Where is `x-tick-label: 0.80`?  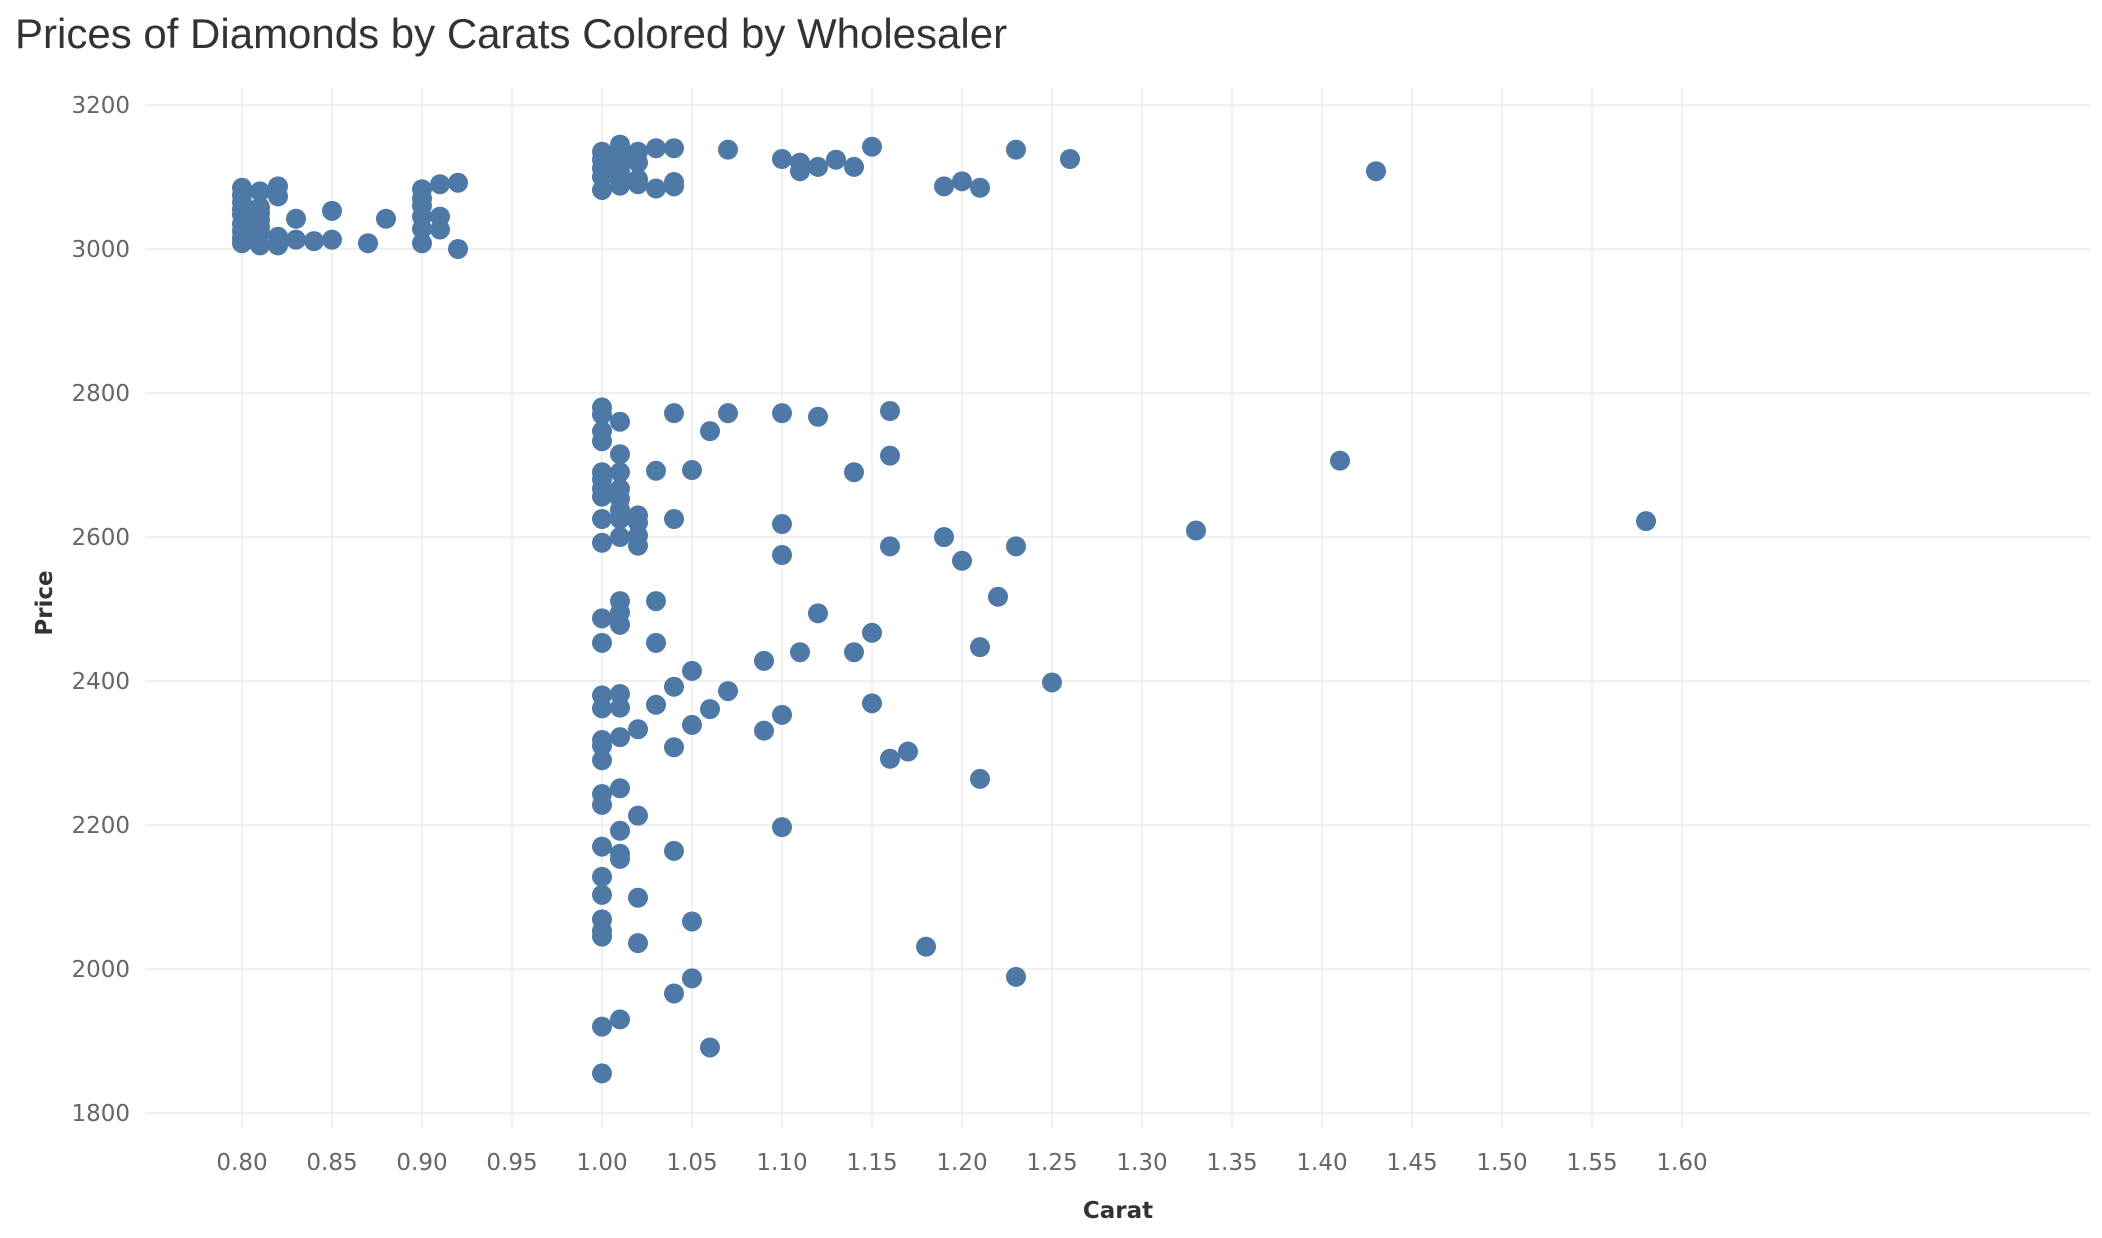
x-tick-label: 0.80 is located at coordinates (241, 1163).